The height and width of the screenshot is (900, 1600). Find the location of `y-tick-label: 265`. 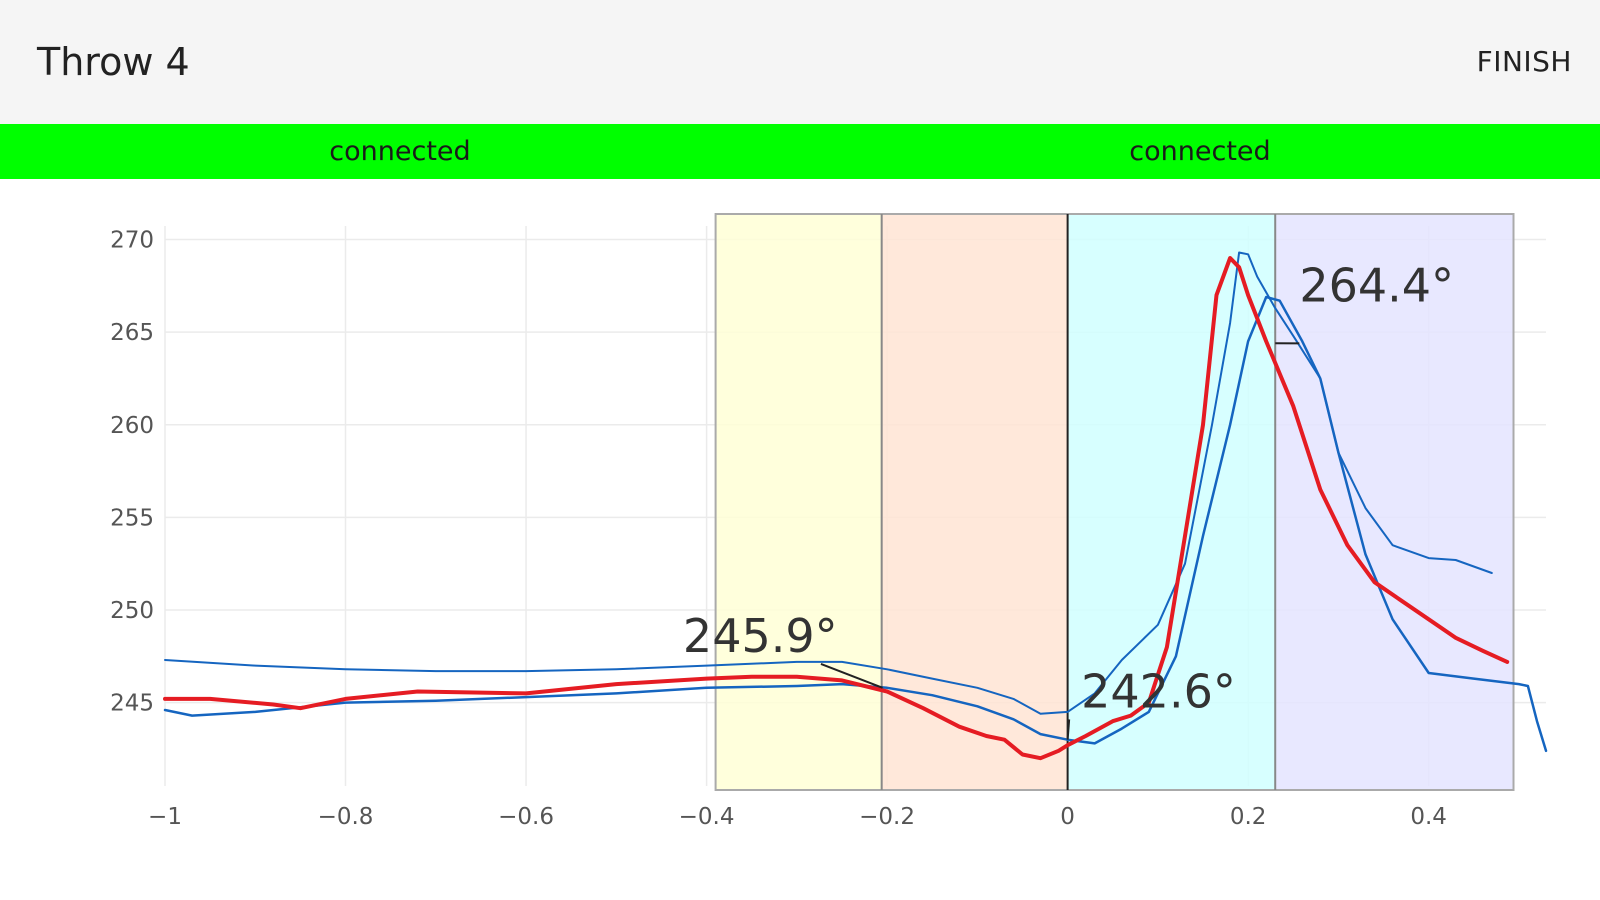

y-tick-label: 265 is located at coordinates (132, 333).